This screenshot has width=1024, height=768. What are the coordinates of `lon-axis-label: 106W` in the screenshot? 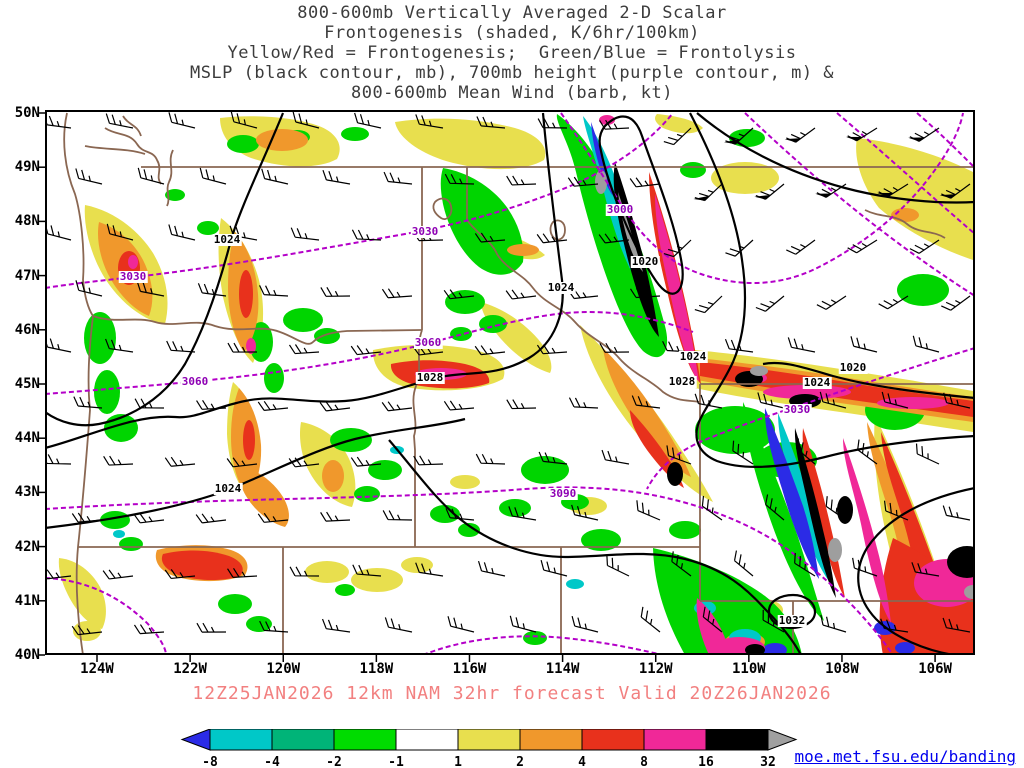 It's located at (935, 669).